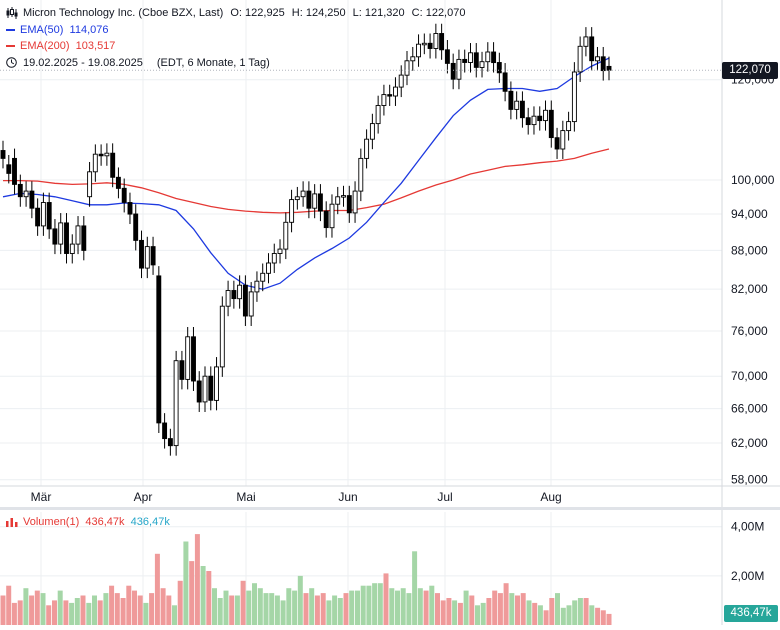 This screenshot has width=780, height=630. Describe the element at coordinates (235, 30) in the screenshot. I see `legend-row-ema50: EMA(50) 114,076` at that location.